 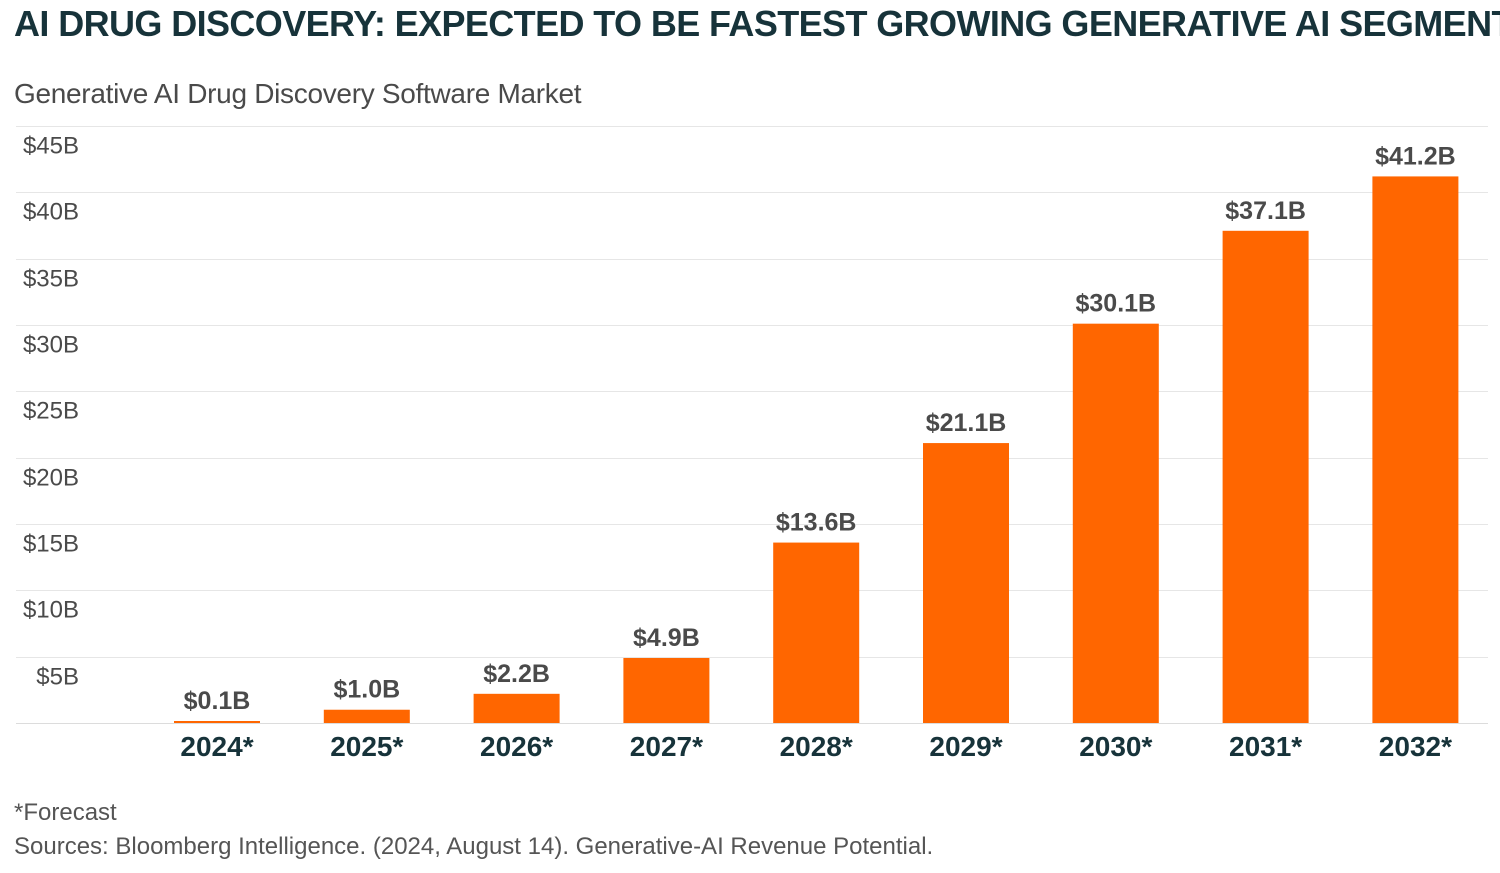 I want to click on x-tick-label: 2031*, so click(x=1265, y=746).